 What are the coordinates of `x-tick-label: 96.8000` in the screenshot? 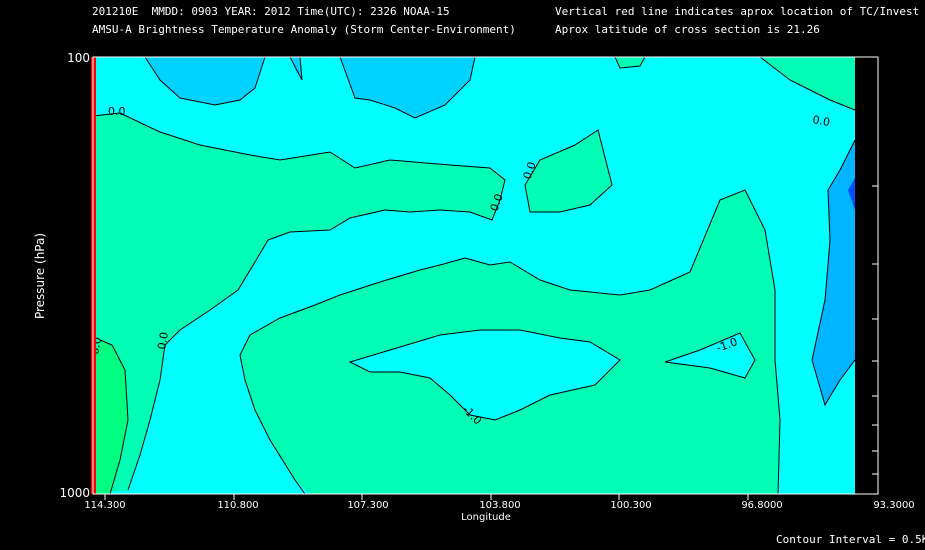 It's located at (761, 505).